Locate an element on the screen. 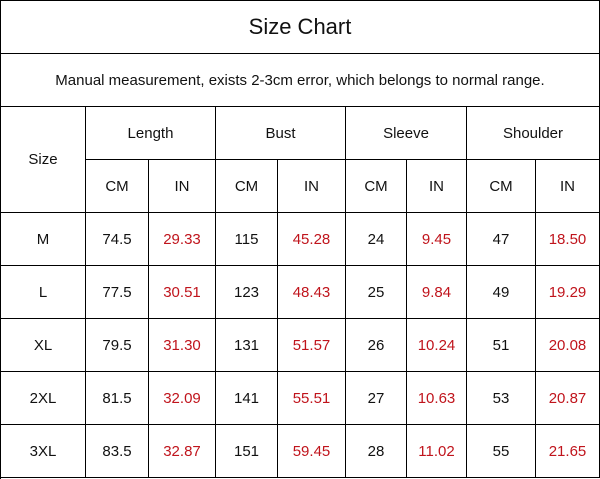 The height and width of the screenshot is (479, 600). chart-title: Size Chart is located at coordinates (300, 27).